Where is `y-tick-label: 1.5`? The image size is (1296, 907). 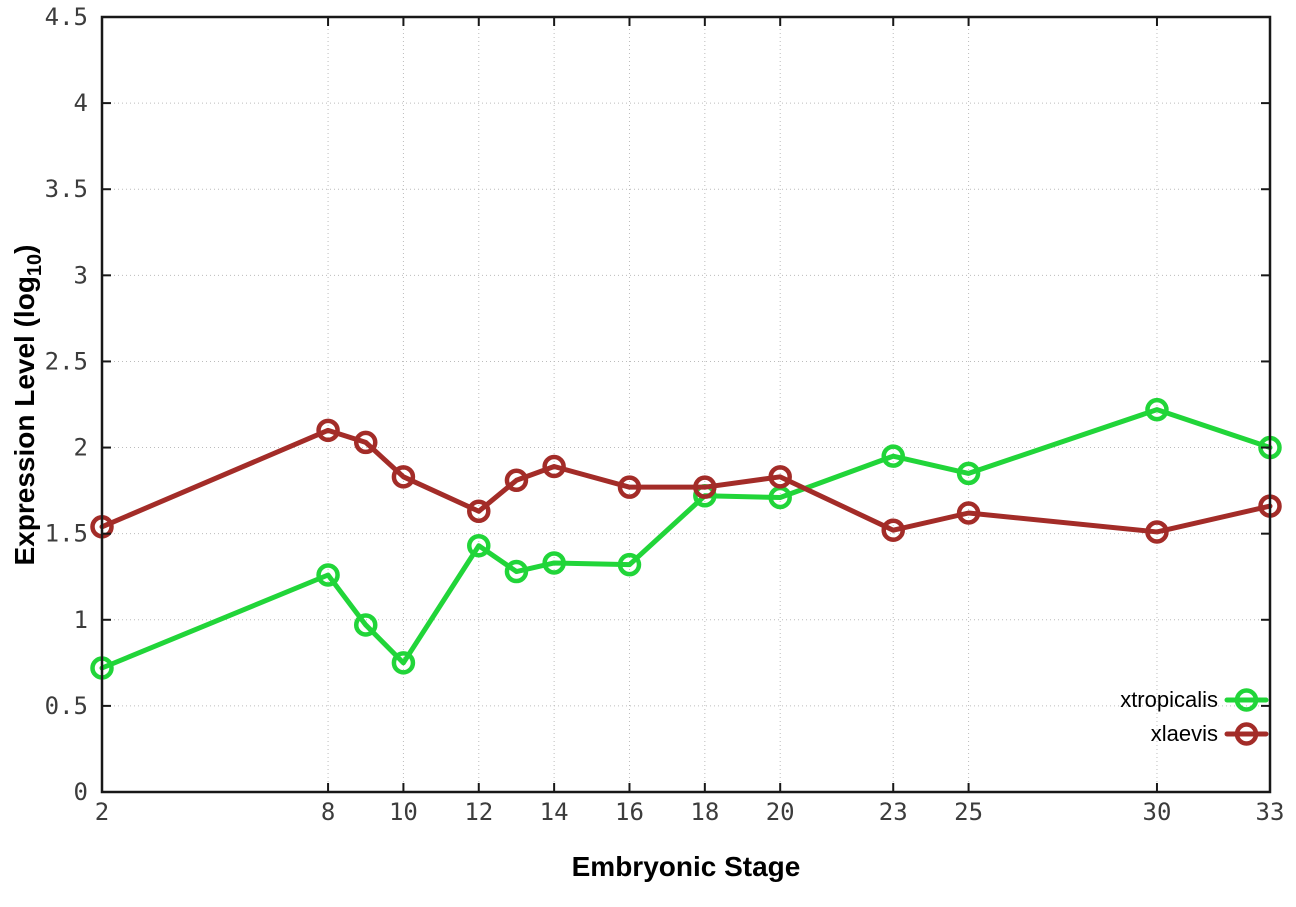 y-tick-label: 1.5 is located at coordinates (66, 534).